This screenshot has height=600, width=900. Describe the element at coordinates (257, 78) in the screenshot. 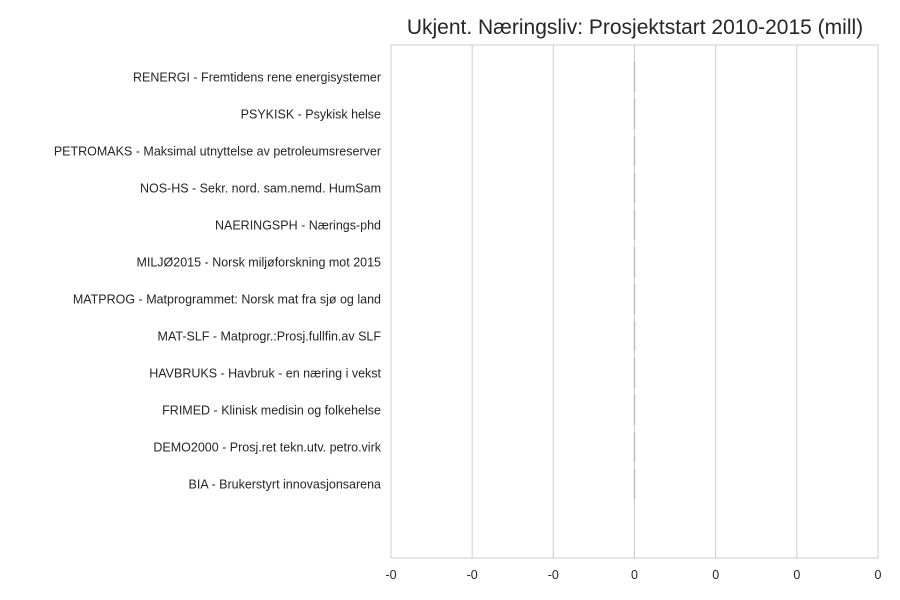

I see `category-label: RENERGI - Fremtidens rene energisystemer` at that location.